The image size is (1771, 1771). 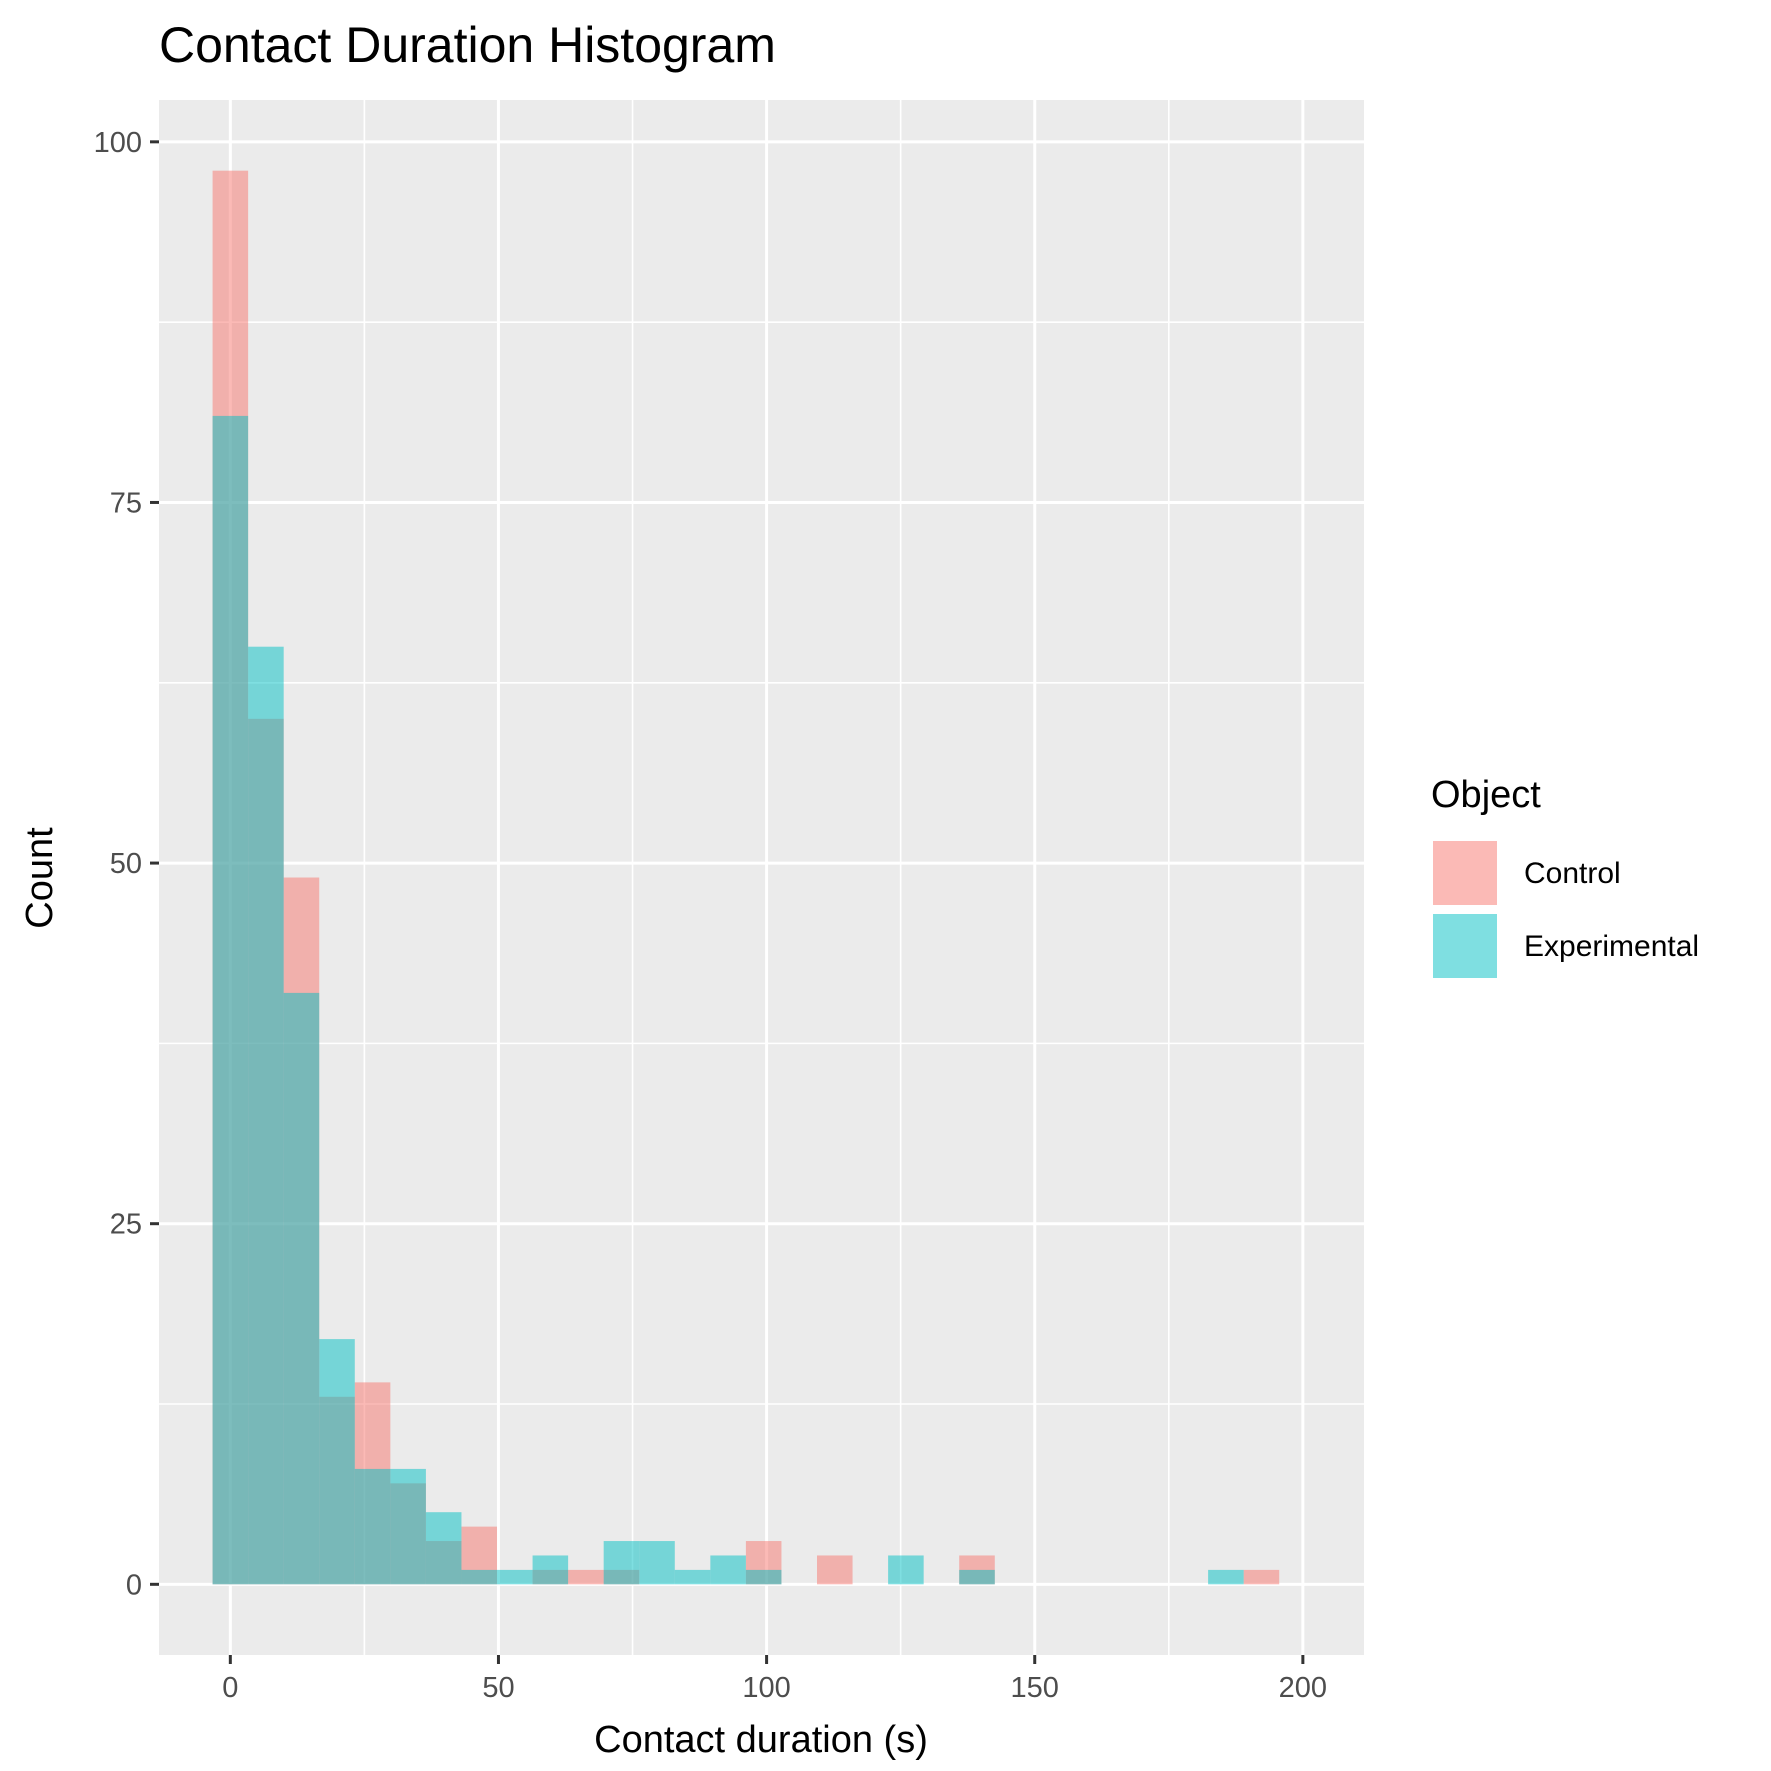 I want to click on y-tick-label: 100, so click(x=118, y=143).